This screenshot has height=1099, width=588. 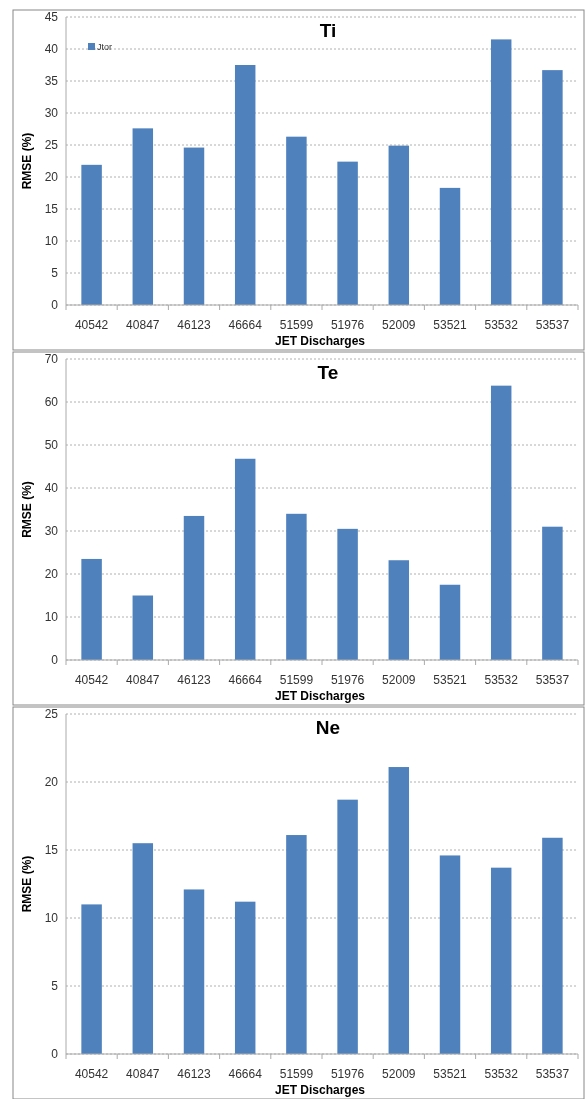 What do you see at coordinates (51, 81) in the screenshot?
I see `y-tick-label: 35` at bounding box center [51, 81].